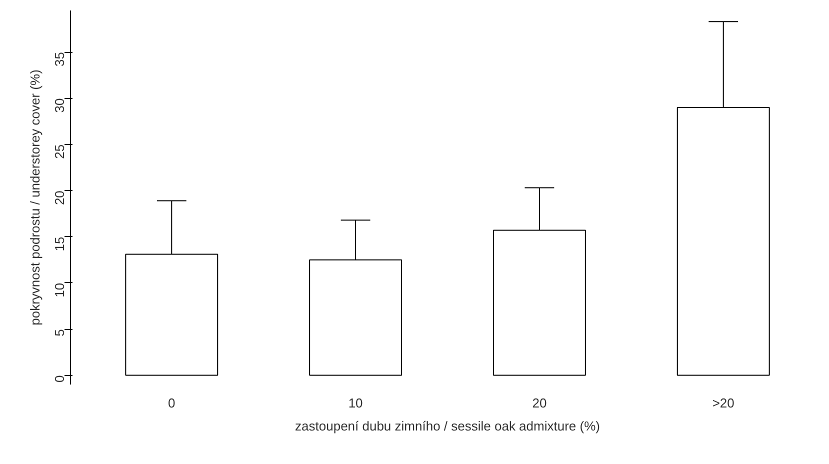 This screenshot has height=464, width=829. Describe the element at coordinates (59, 151) in the screenshot. I see `y-tick-label: 25` at that location.